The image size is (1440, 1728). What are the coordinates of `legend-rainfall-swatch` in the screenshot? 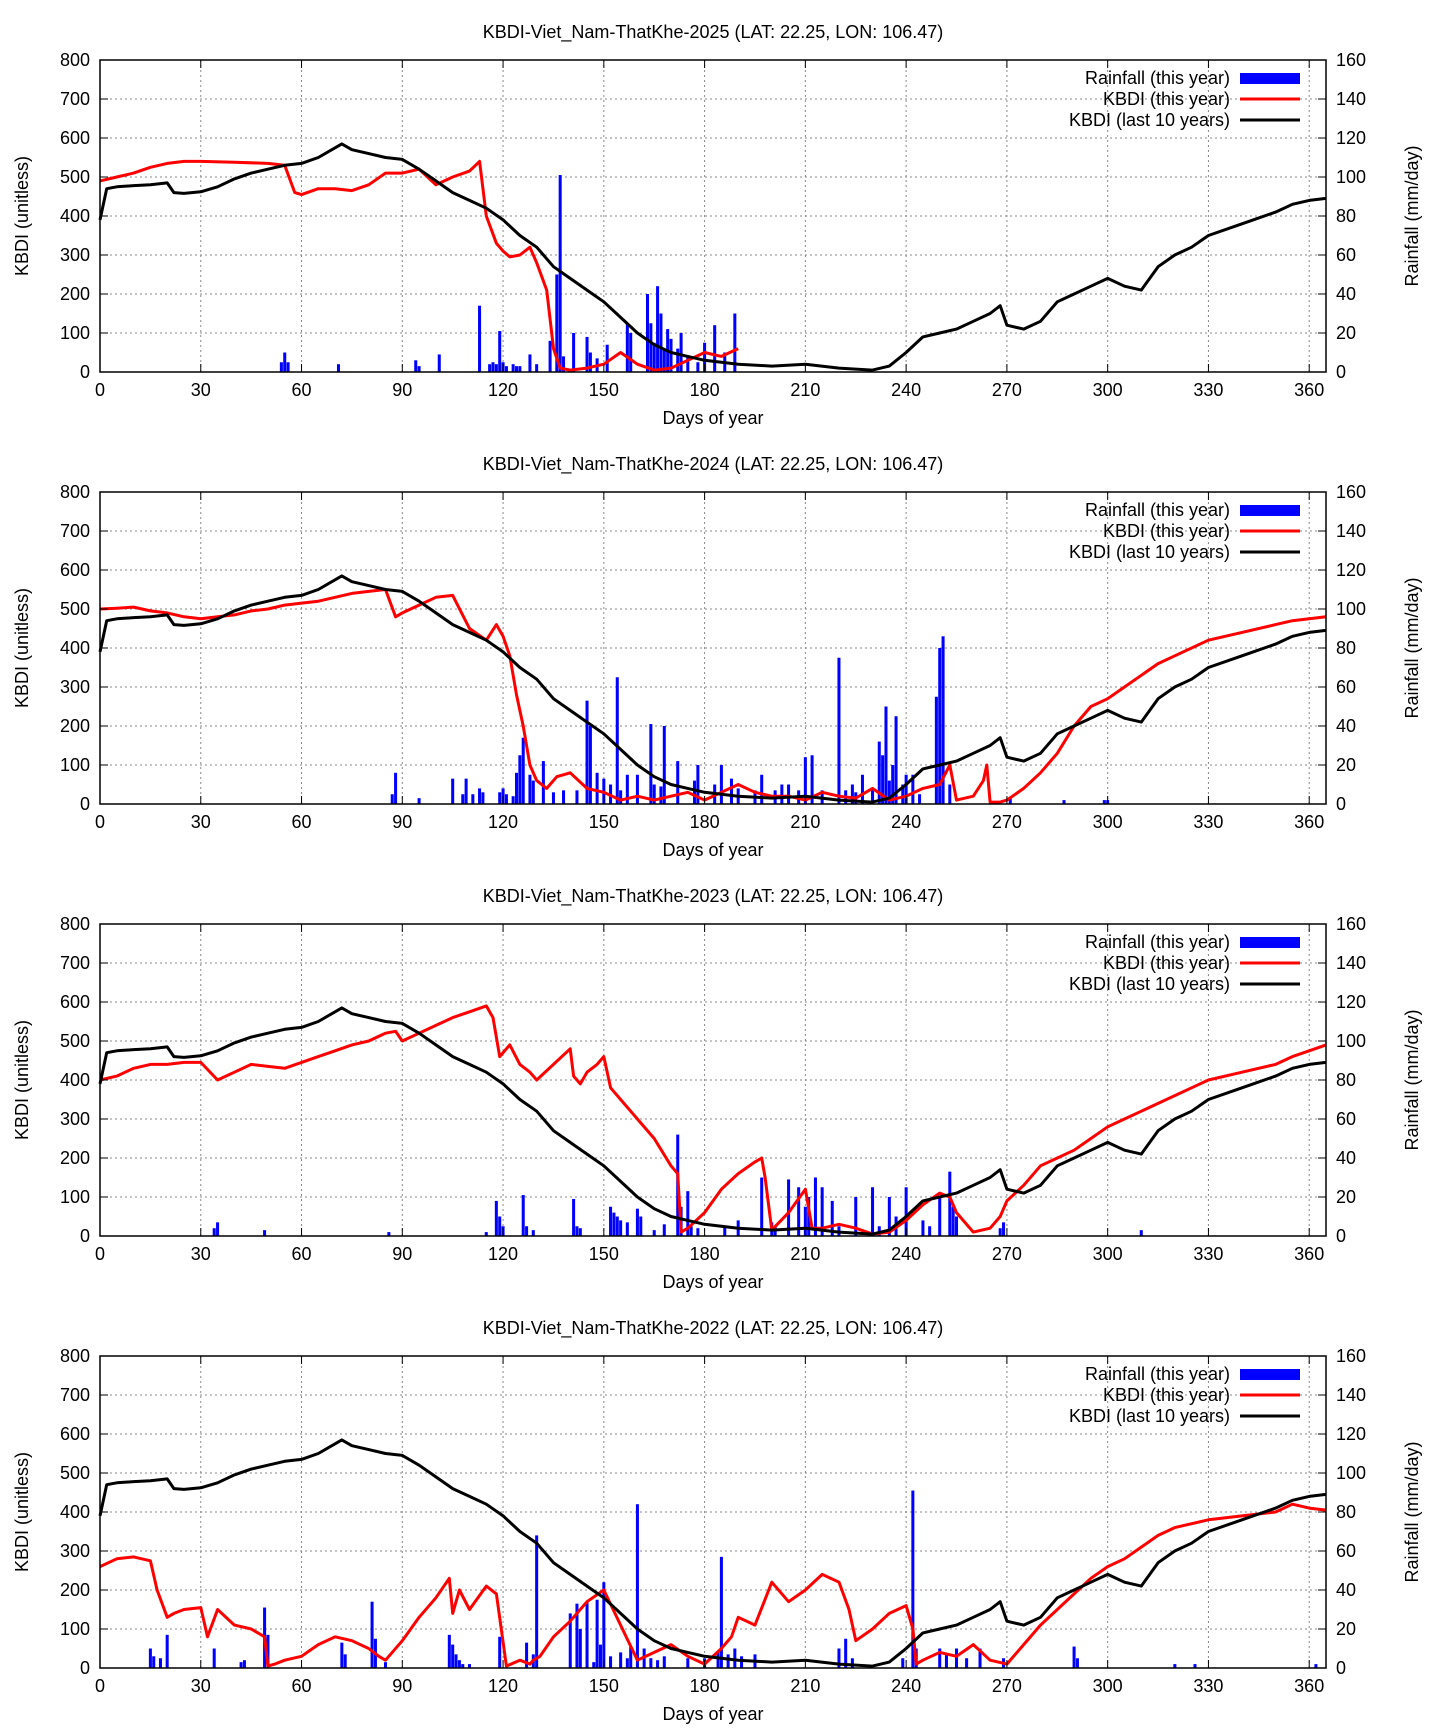 It's located at (1270, 510).